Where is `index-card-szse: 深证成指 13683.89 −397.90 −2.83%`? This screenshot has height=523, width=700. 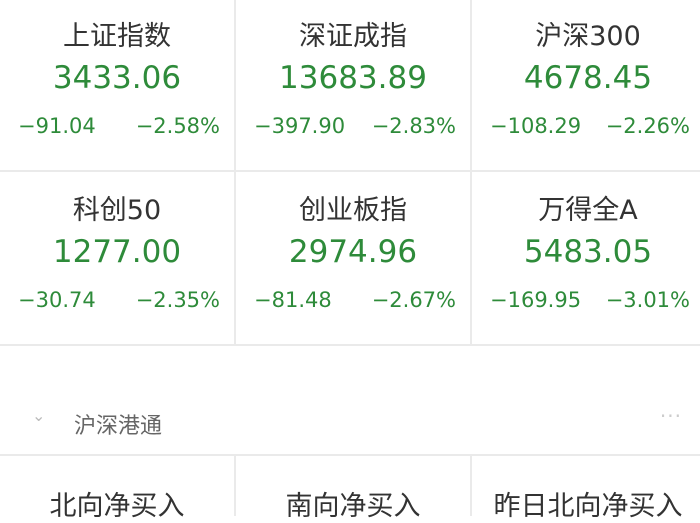 index-card-szse: 深证成指 13683.89 −397.90 −2.83% is located at coordinates (353, 85).